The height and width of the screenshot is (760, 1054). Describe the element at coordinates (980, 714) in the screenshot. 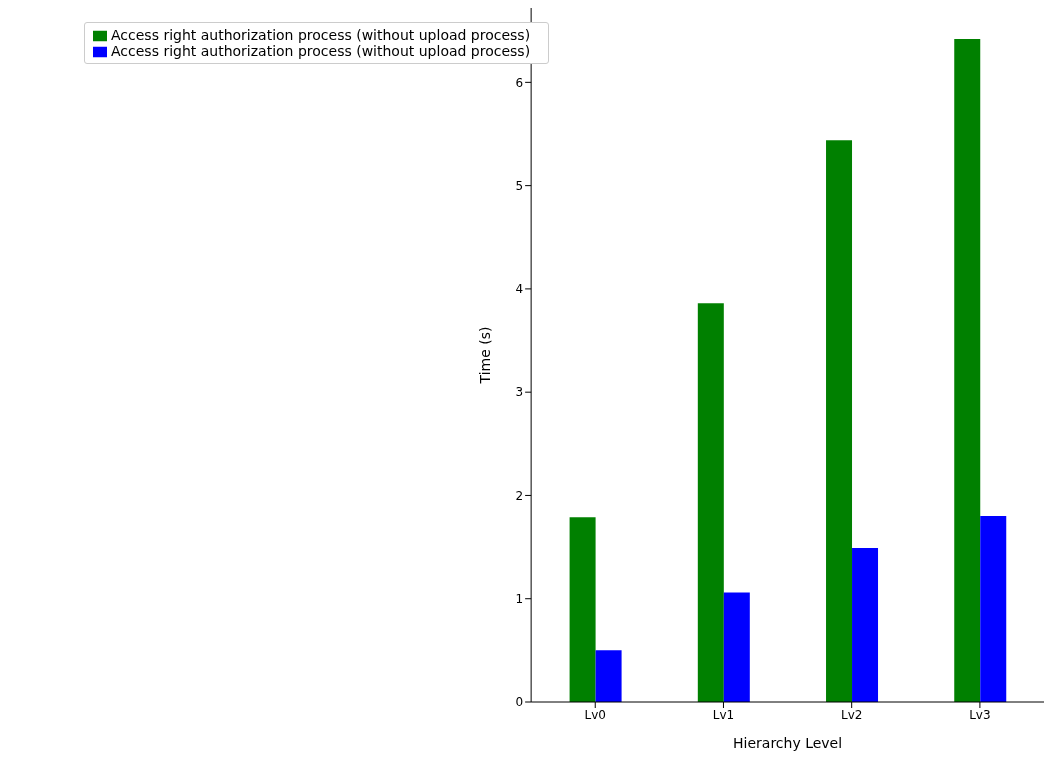

I see `x-tick-label: Lv3` at that location.